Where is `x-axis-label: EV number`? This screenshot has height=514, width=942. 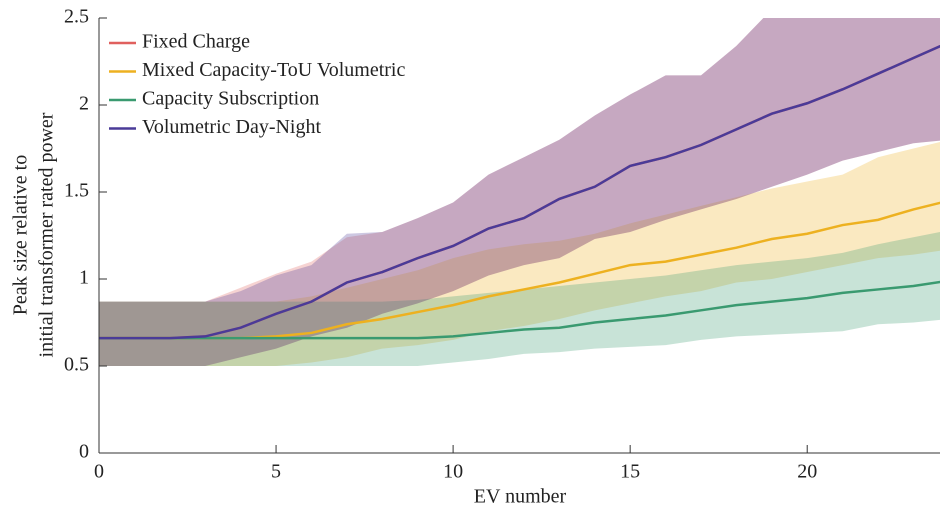
x-axis-label: EV number is located at coordinates (520, 497).